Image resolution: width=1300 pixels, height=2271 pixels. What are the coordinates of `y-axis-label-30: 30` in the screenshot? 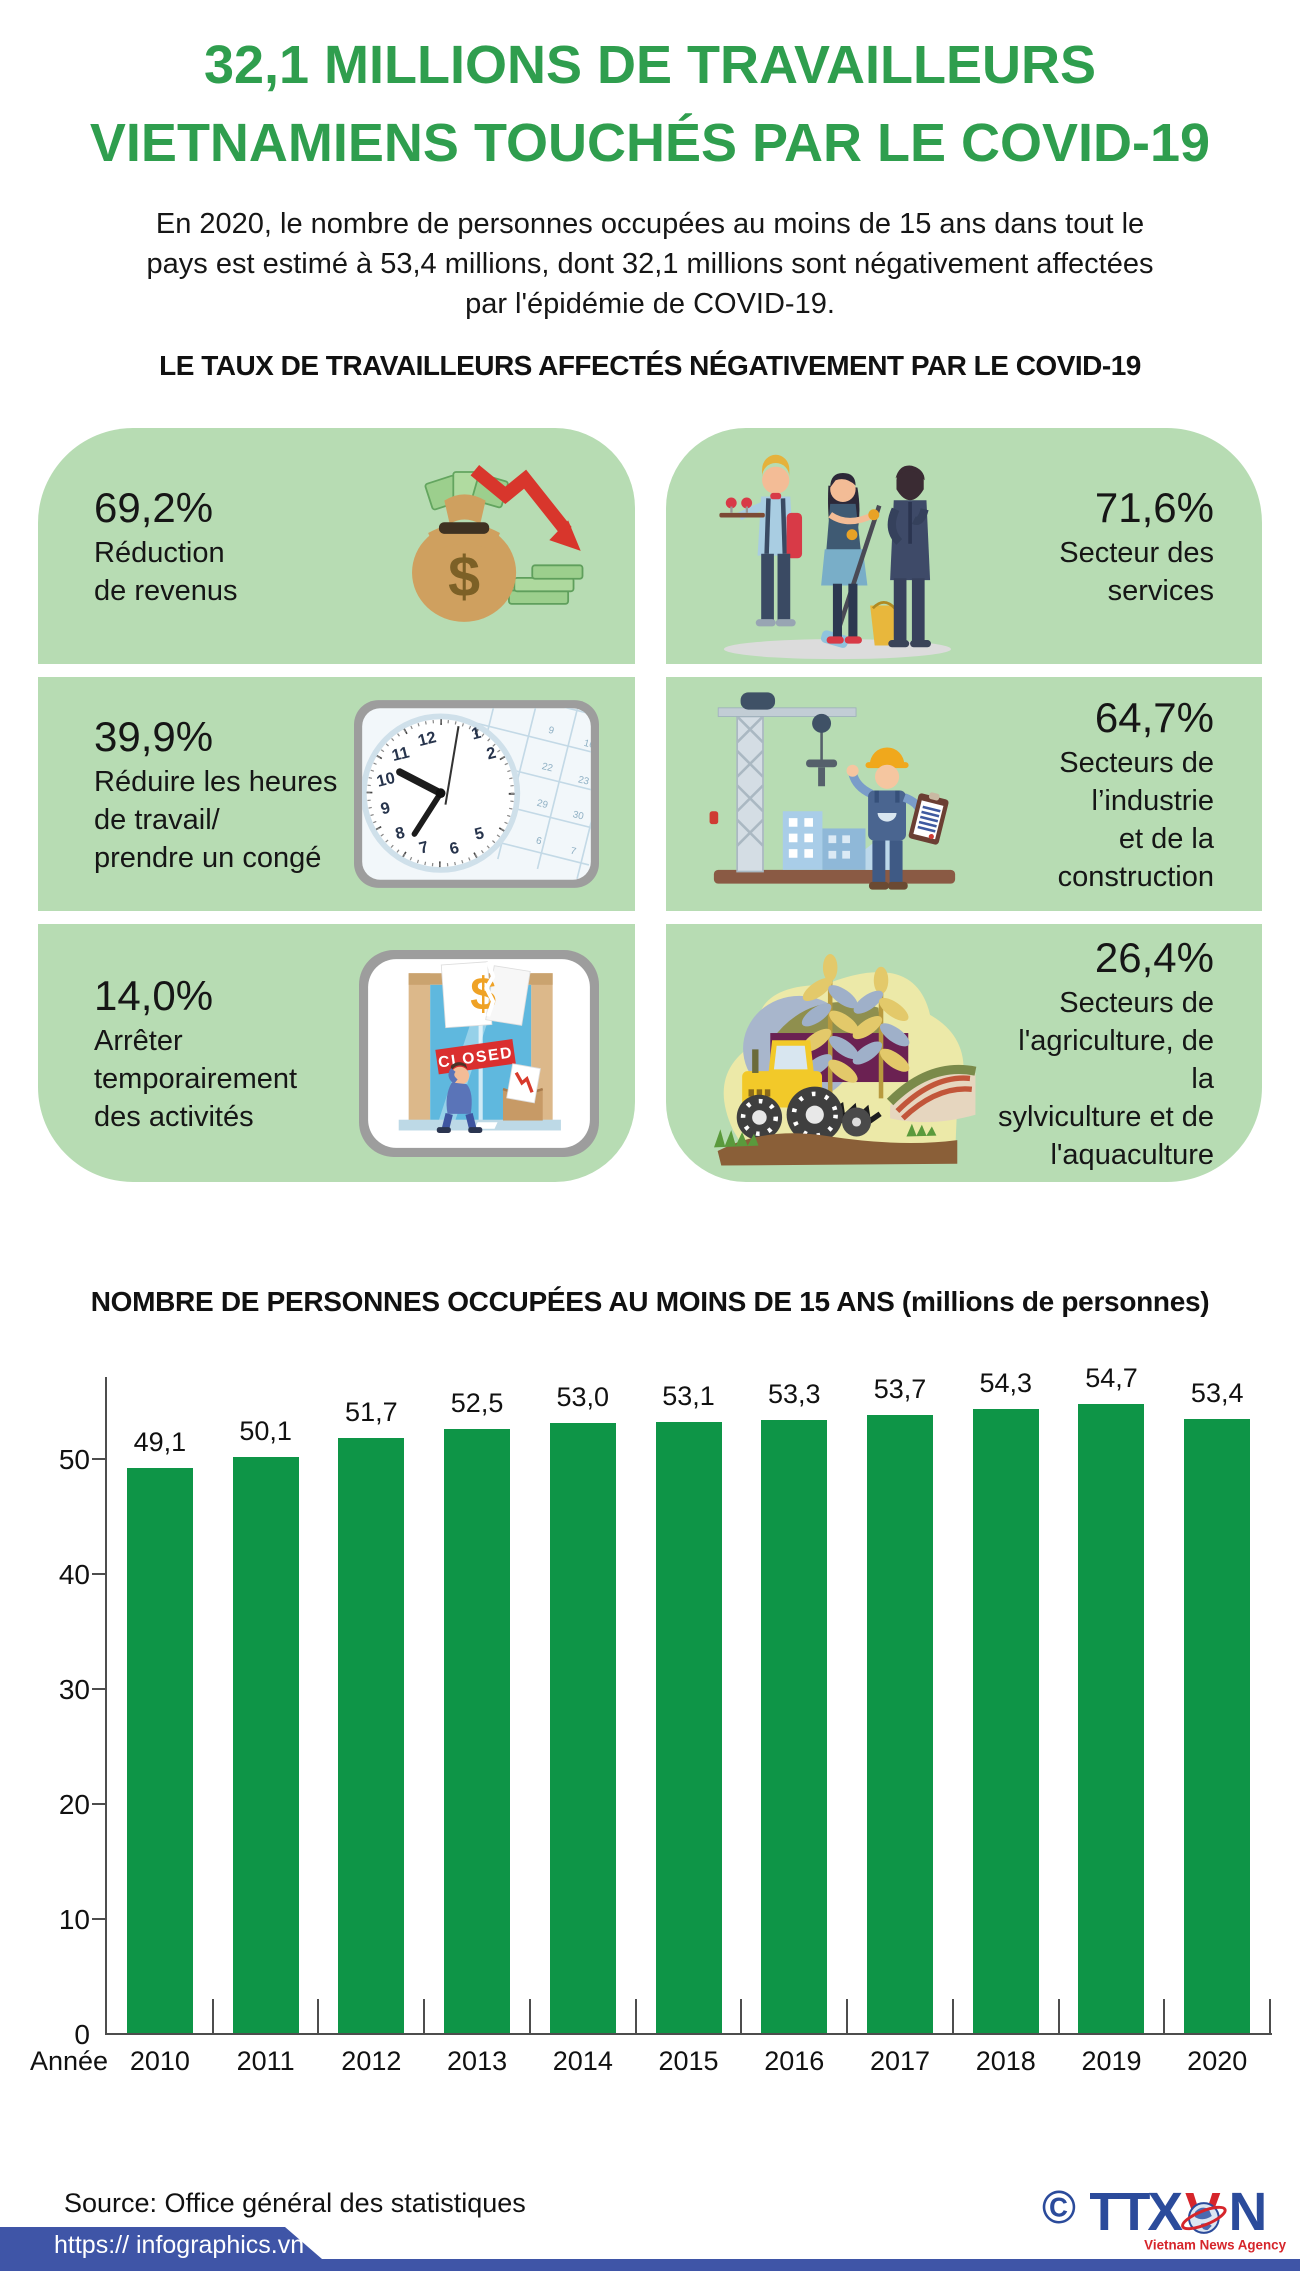 It's located at (74, 1689).